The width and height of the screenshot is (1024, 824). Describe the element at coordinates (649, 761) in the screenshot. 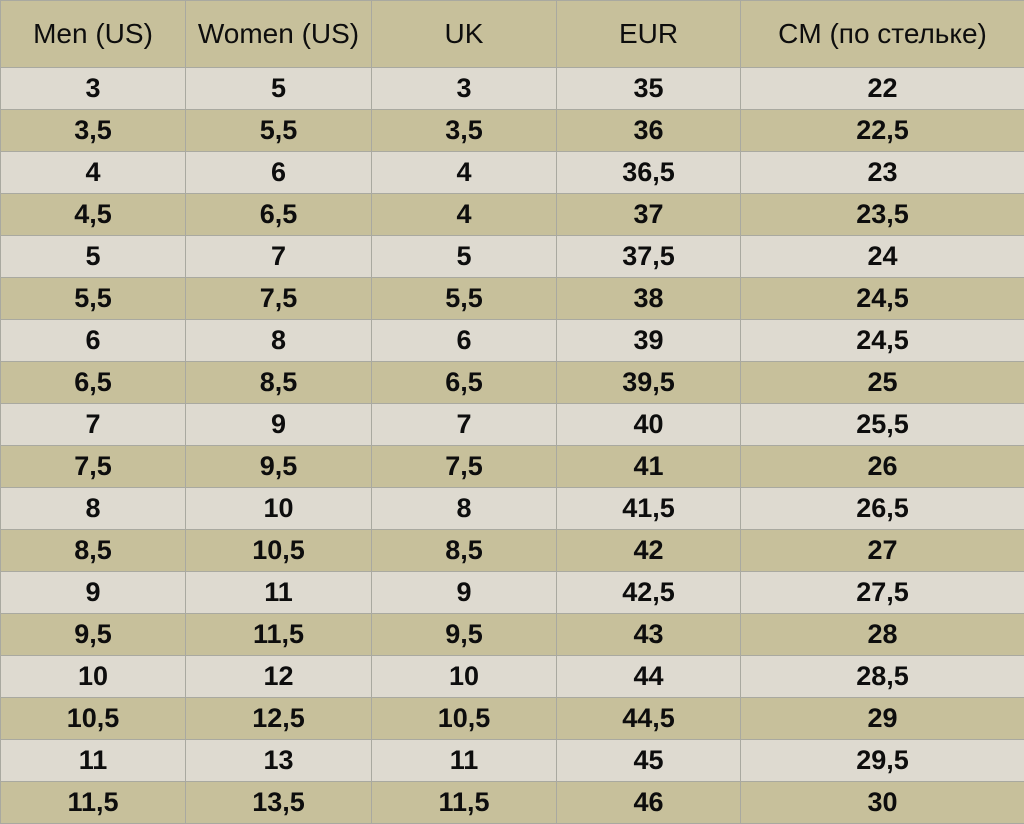

I see `cell-eur: 45` at that location.